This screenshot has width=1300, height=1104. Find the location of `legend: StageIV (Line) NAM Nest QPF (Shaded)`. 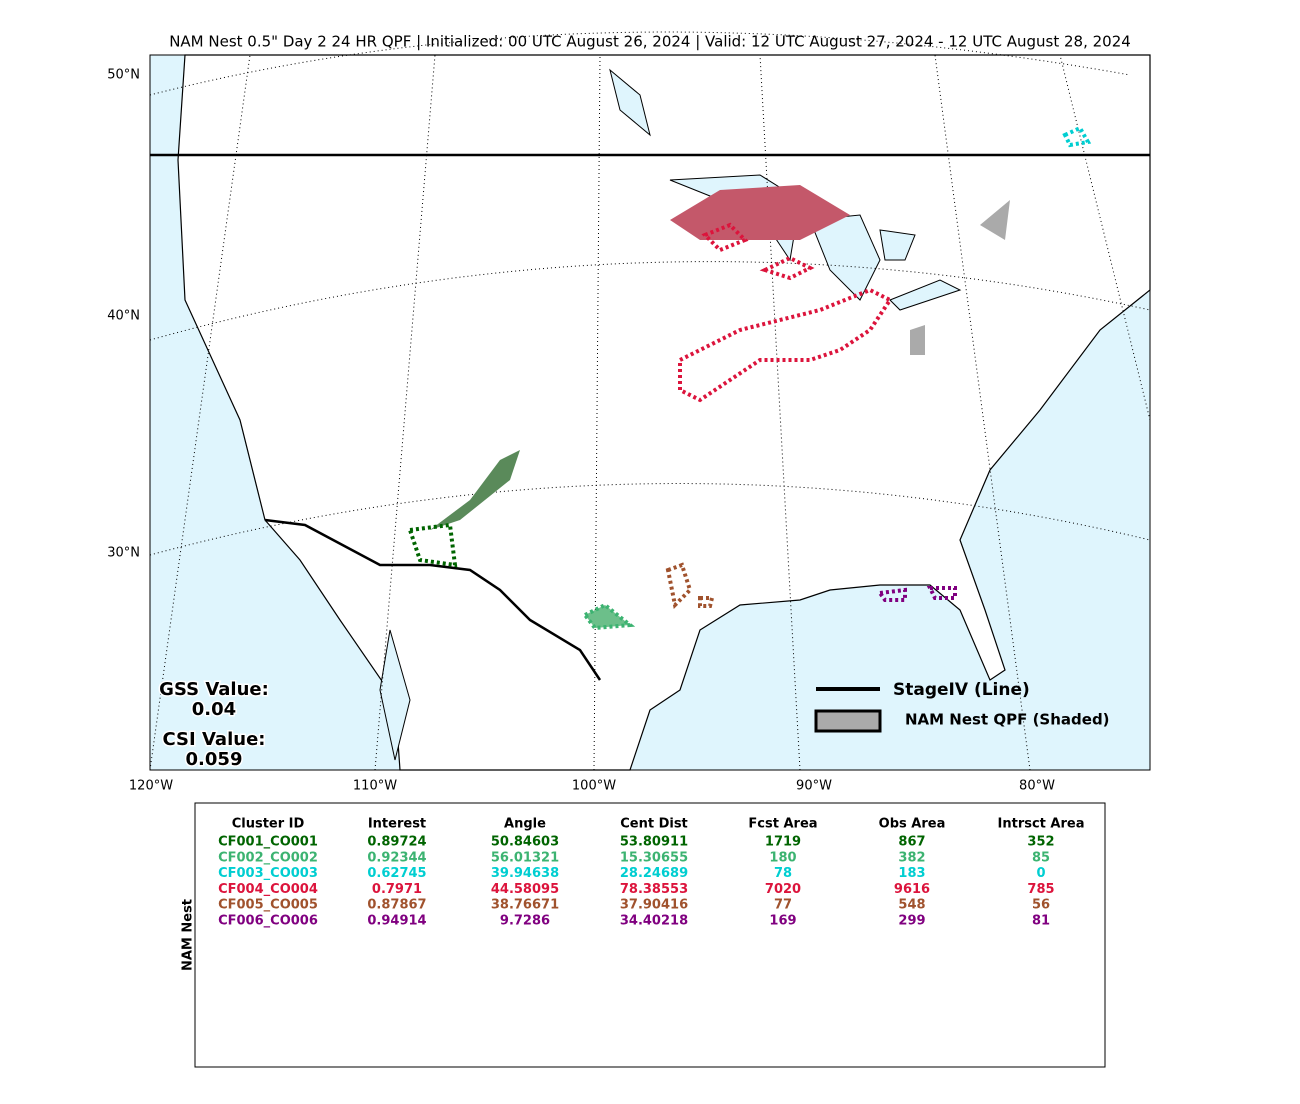

legend: StageIV (Line) NAM Nest QPF (Shaded) is located at coordinates (962, 706).